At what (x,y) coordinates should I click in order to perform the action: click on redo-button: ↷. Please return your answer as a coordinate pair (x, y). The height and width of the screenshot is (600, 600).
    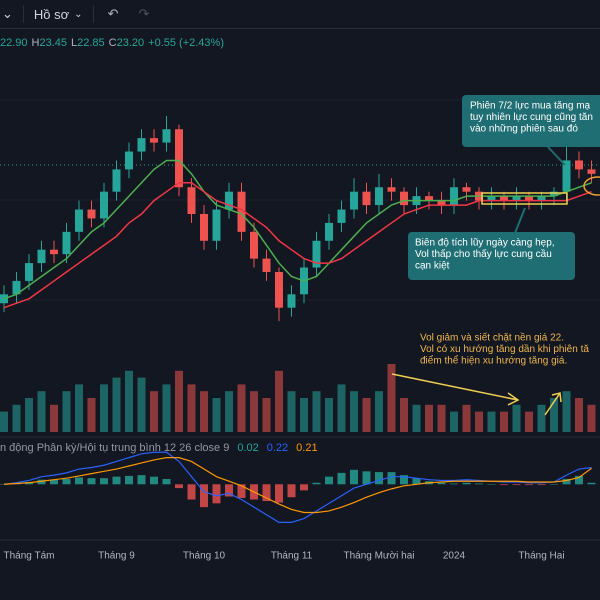
    Looking at the image, I should click on (144, 13).